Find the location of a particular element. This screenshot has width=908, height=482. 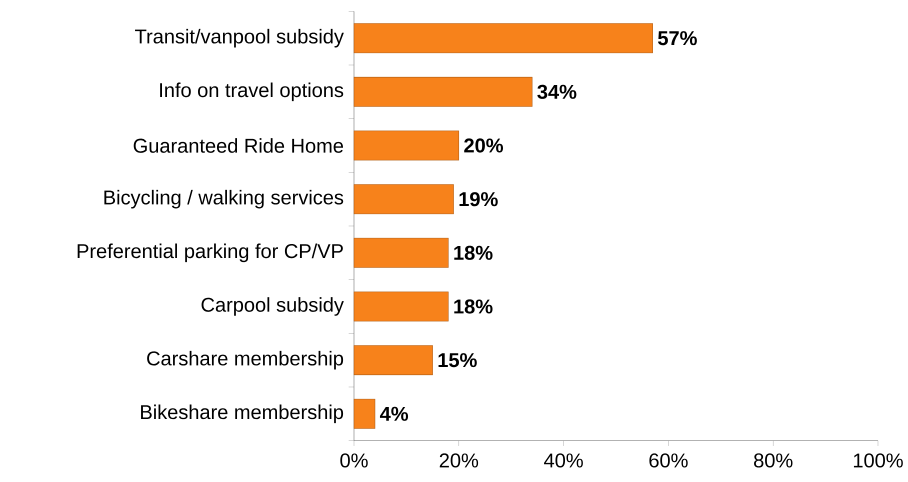

y-tick-label: Transit/vanpool subsidy is located at coordinates (239, 38).